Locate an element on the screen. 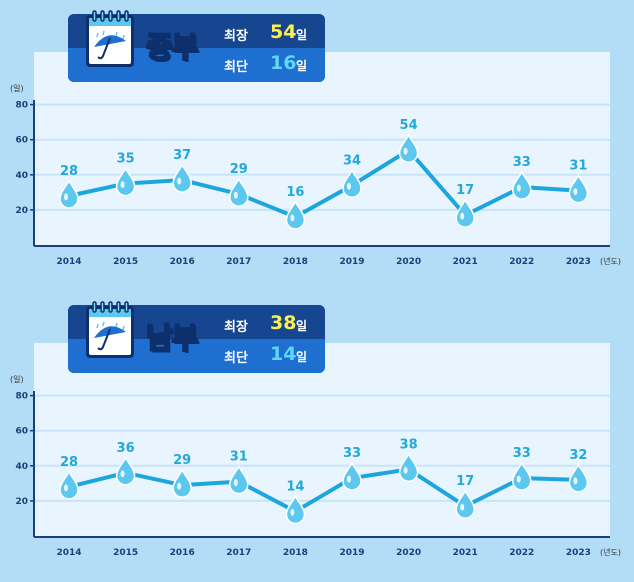 The height and width of the screenshot is (582, 634). data-label: 37 is located at coordinates (182, 155).